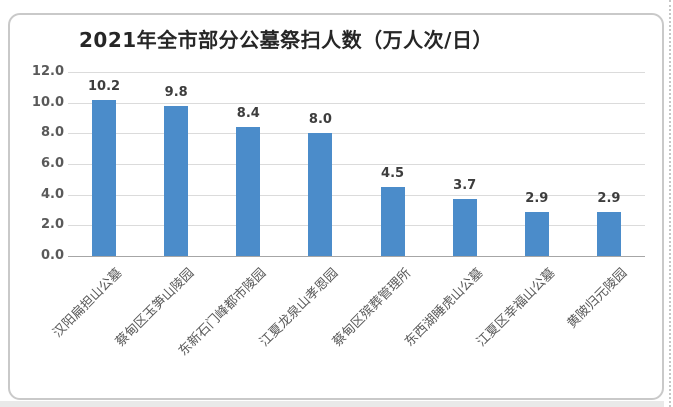 The width and height of the screenshot is (673, 407). What do you see at coordinates (465, 186) in the screenshot?
I see `bar-value-label: 3.7` at bounding box center [465, 186].